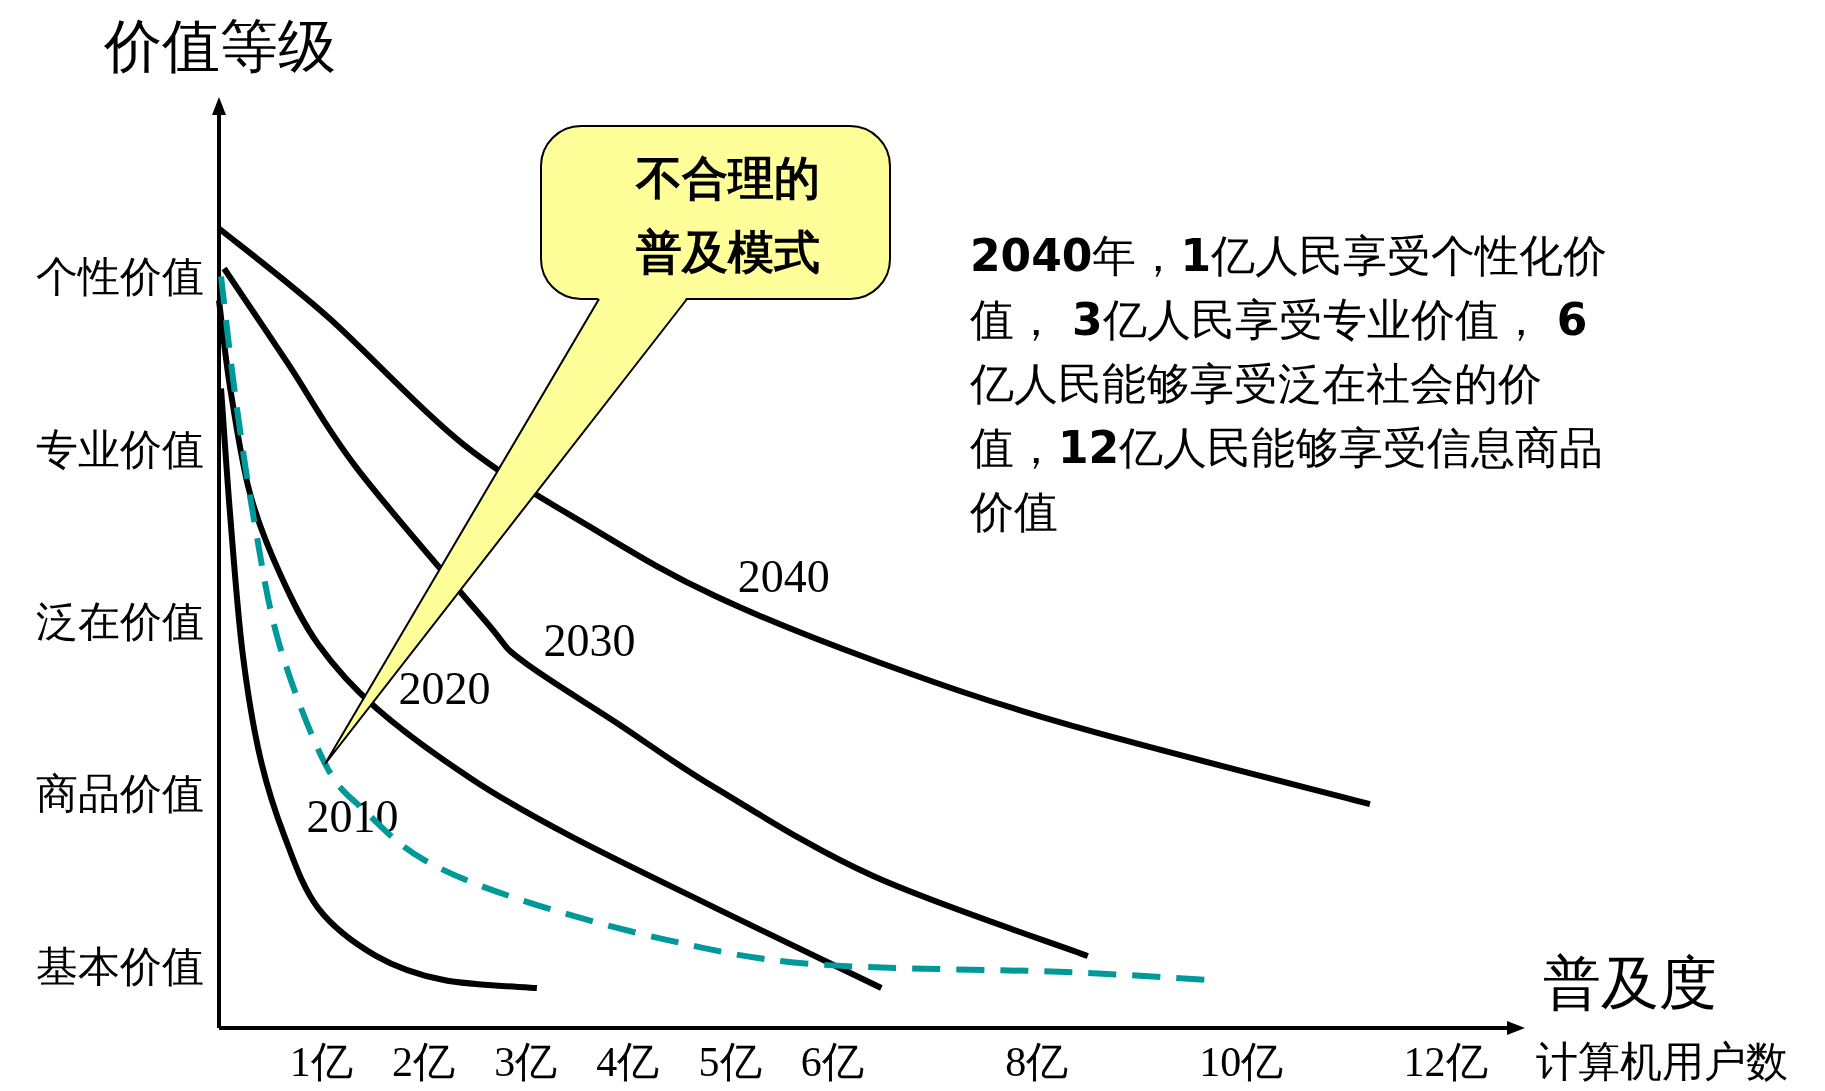 This screenshot has width=1825, height=1091. Describe the element at coordinates (526, 1062) in the screenshot. I see `x-tick-label: 3亿` at that location.